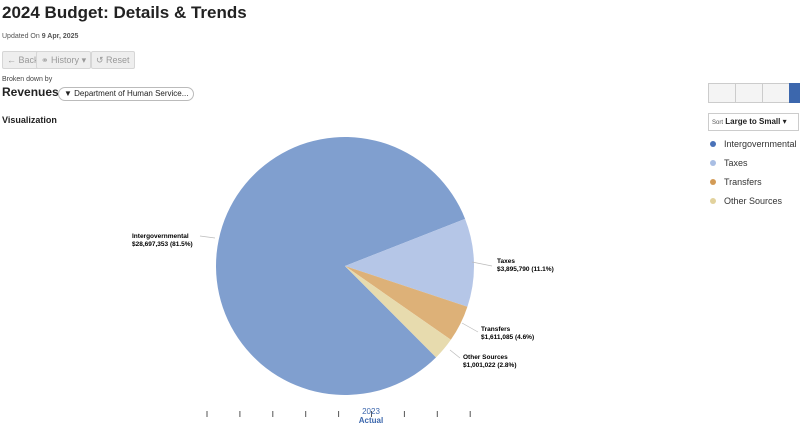 Image resolution: width=800 pixels, height=426 pixels. I want to click on line-view, so click(776, 93).